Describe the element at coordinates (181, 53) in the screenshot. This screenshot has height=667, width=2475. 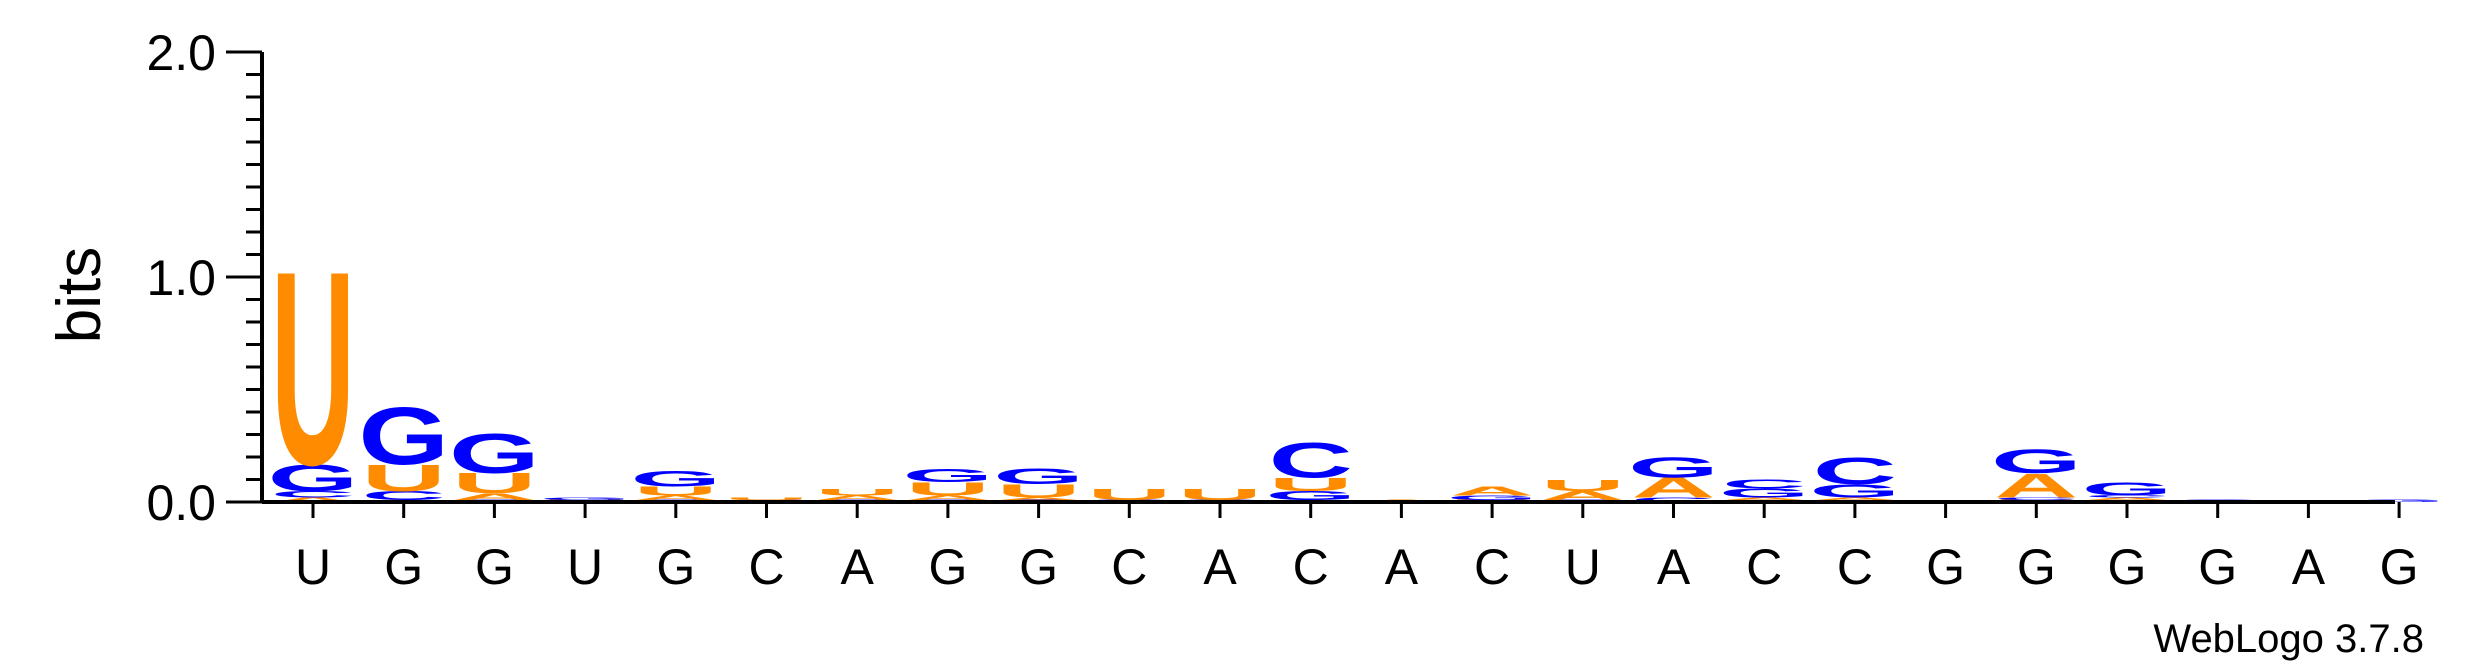
I see `y-tick-label: 2.0` at that location.